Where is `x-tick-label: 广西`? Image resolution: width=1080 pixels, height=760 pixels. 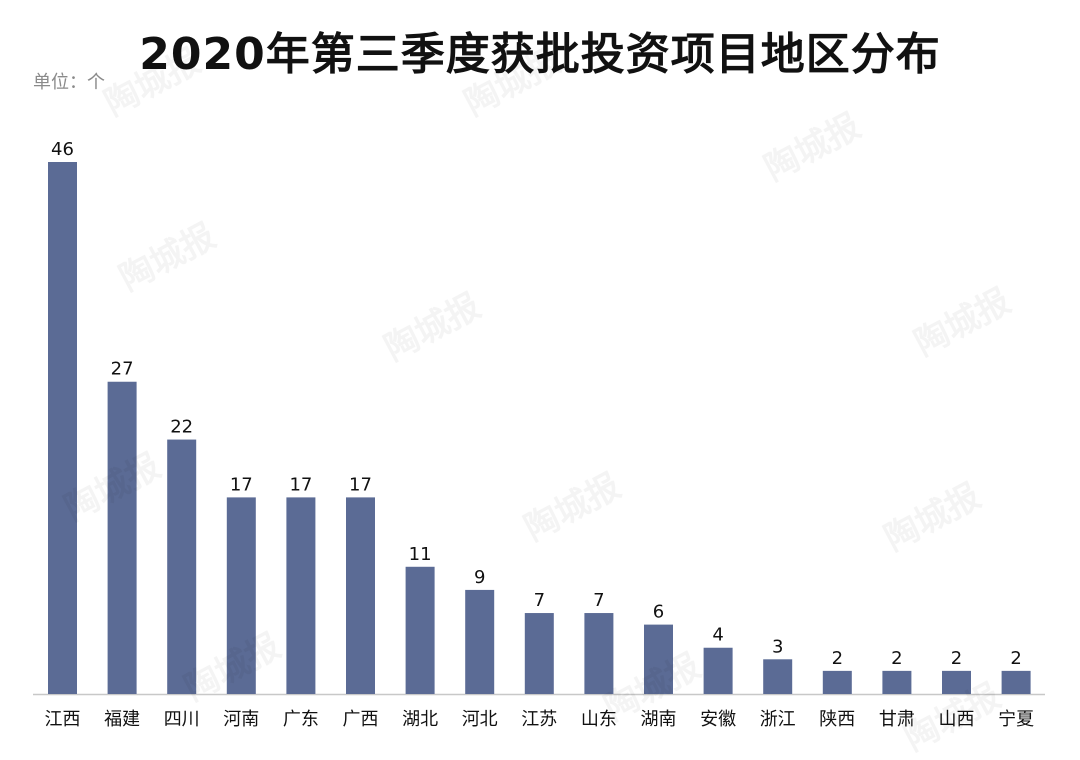
x-tick-label: 广西 is located at coordinates (361, 719).